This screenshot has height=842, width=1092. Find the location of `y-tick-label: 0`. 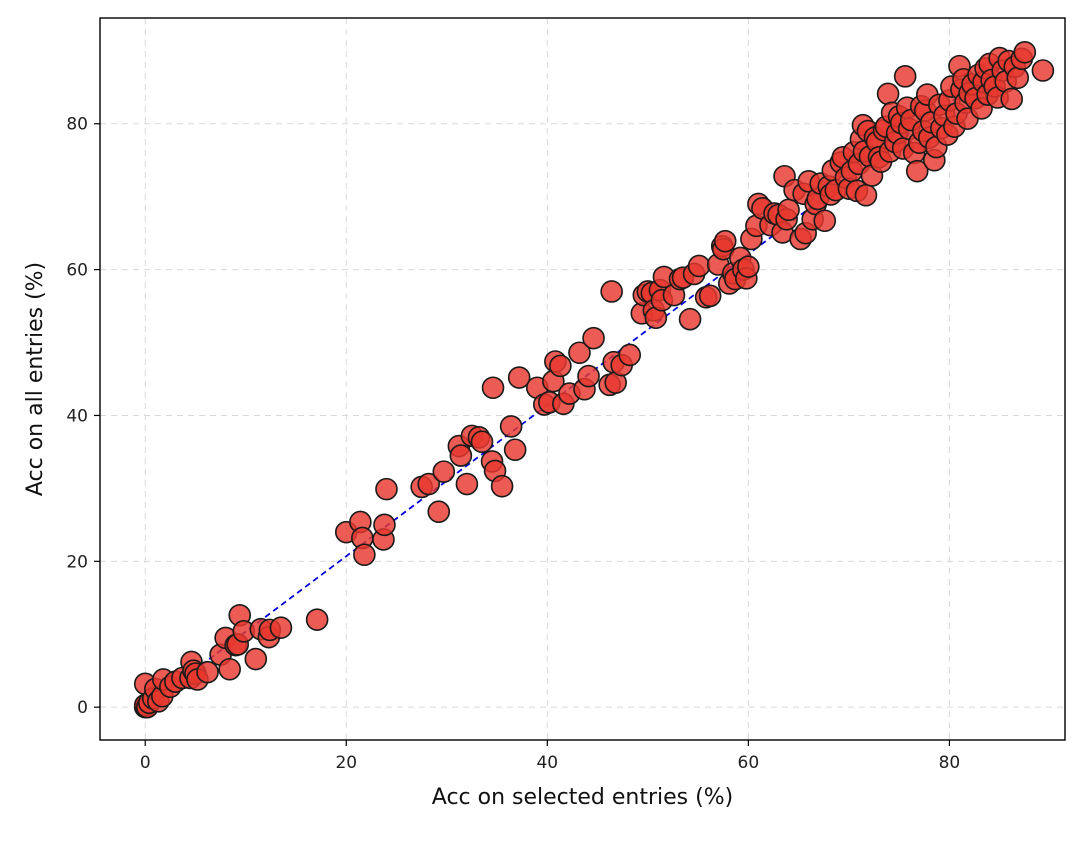

y-tick-label: 0 is located at coordinates (82, 708).